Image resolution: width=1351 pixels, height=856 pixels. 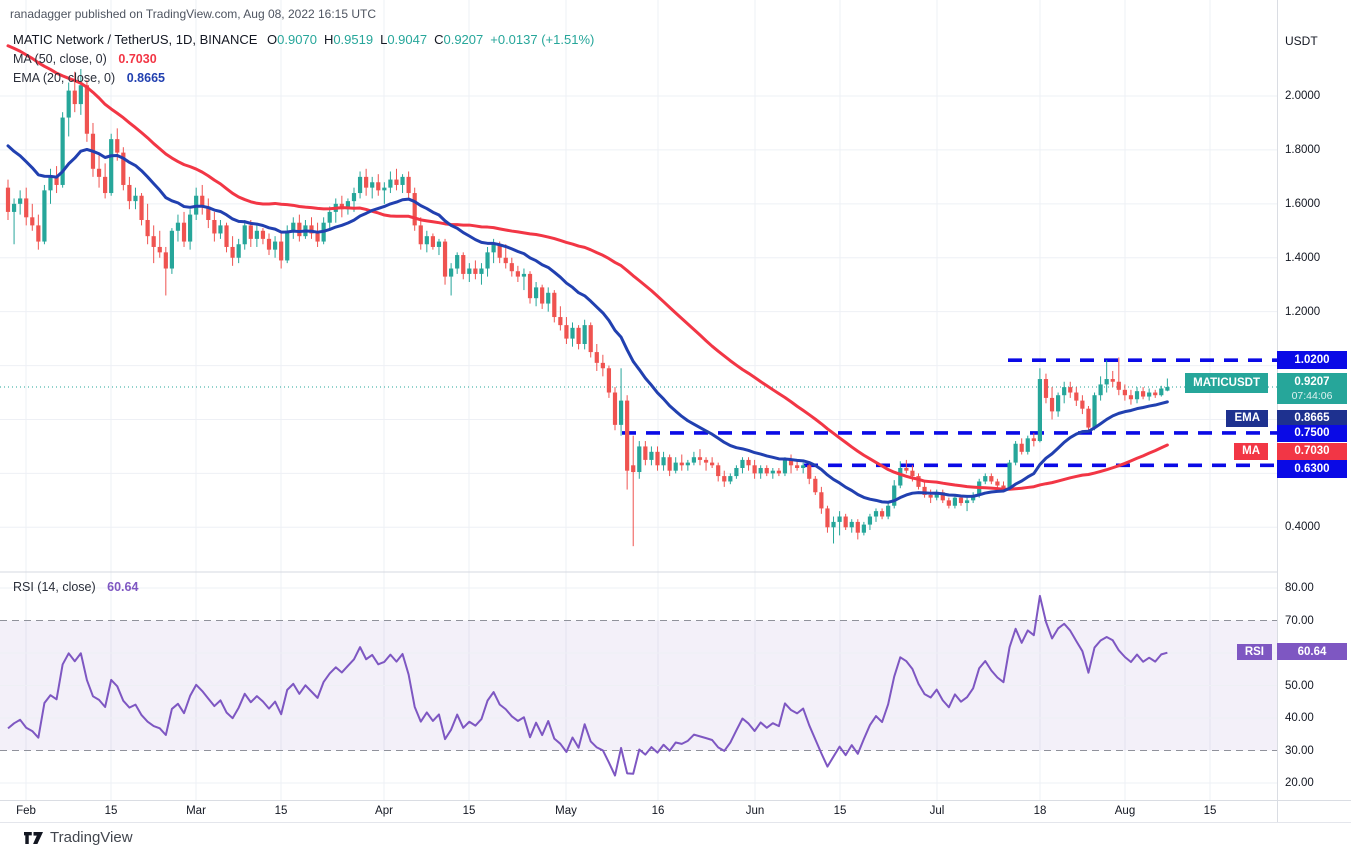 I want to click on price-tick: 1.2000, so click(x=1303, y=311).